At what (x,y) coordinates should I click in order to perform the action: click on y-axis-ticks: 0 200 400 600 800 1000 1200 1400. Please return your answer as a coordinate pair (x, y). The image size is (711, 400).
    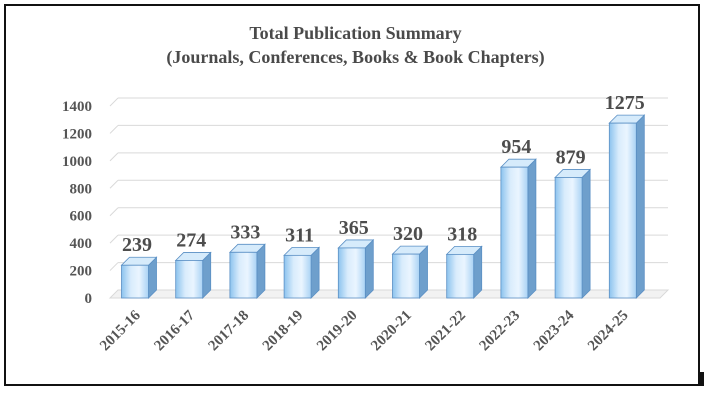
    Looking at the image, I should click on (77, 203).